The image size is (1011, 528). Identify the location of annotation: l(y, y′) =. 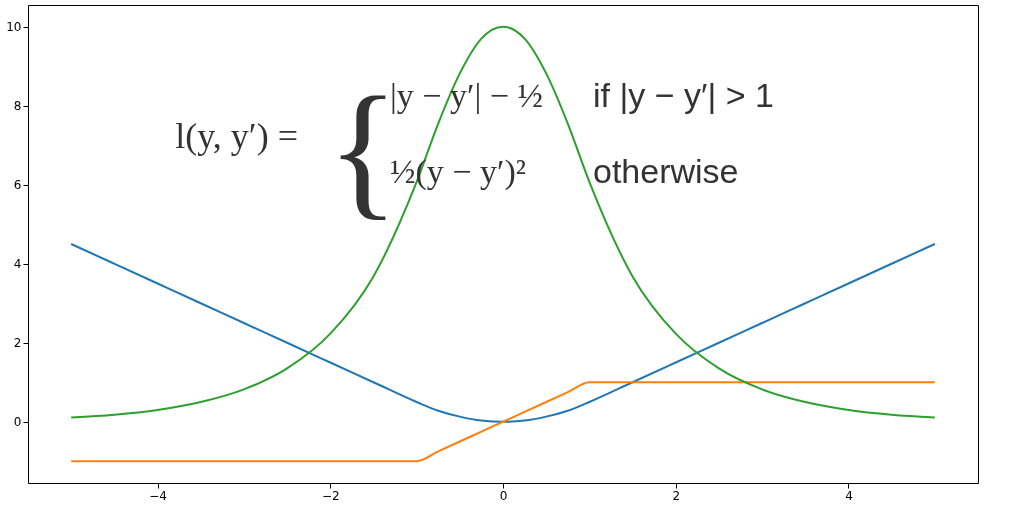
(236, 136).